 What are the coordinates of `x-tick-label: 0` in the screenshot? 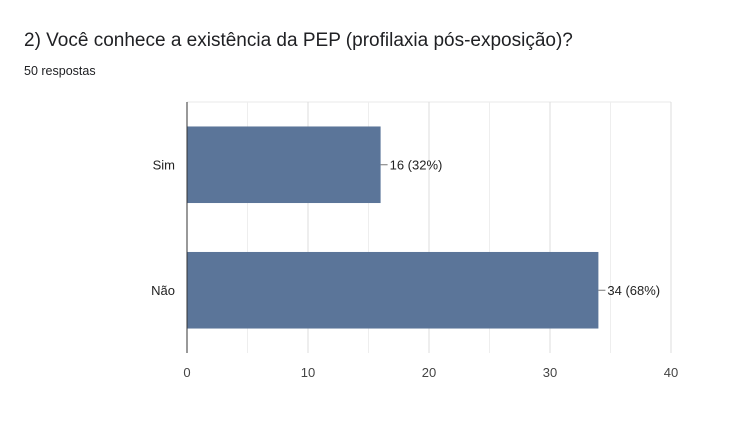 It's located at (186, 372).